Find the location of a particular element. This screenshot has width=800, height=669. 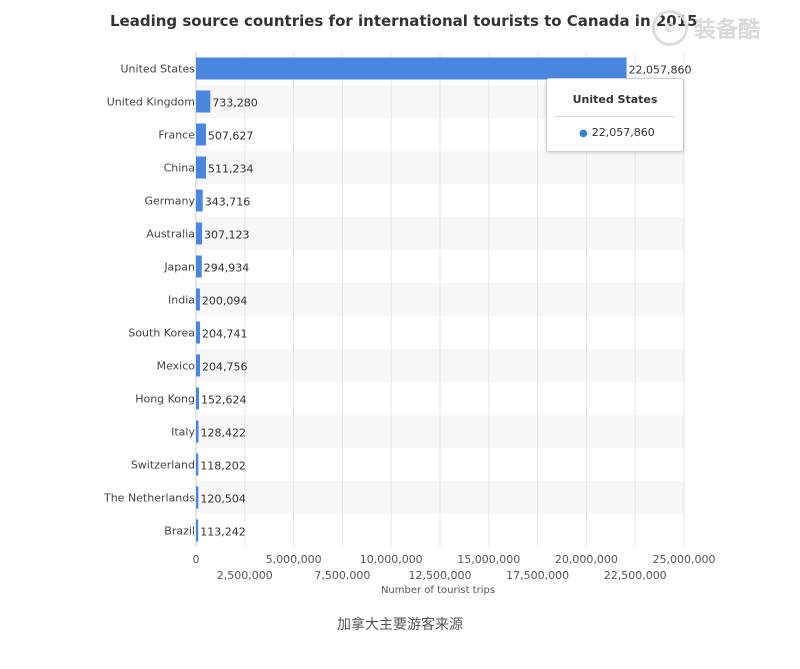

tooltip-value: 22,057,860 is located at coordinates (623, 132).